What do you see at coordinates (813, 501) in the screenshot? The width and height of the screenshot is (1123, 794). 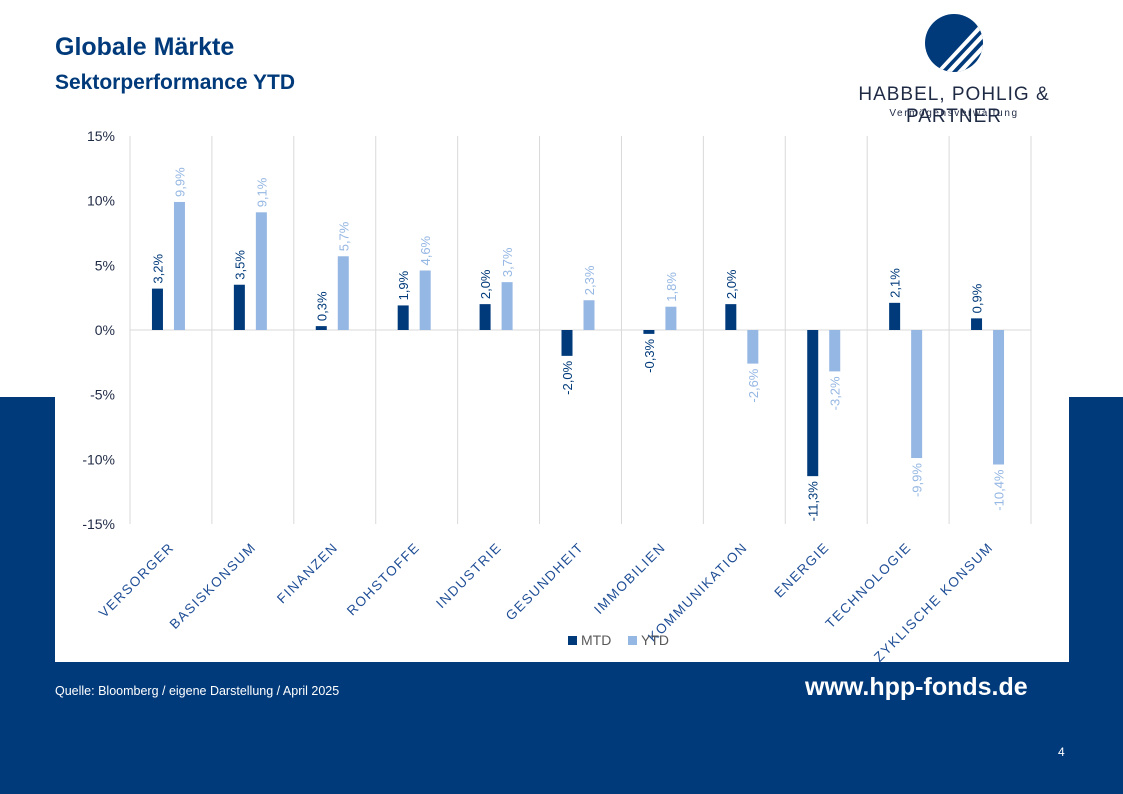 I see `data-label-mtd: -11,3%` at bounding box center [813, 501].